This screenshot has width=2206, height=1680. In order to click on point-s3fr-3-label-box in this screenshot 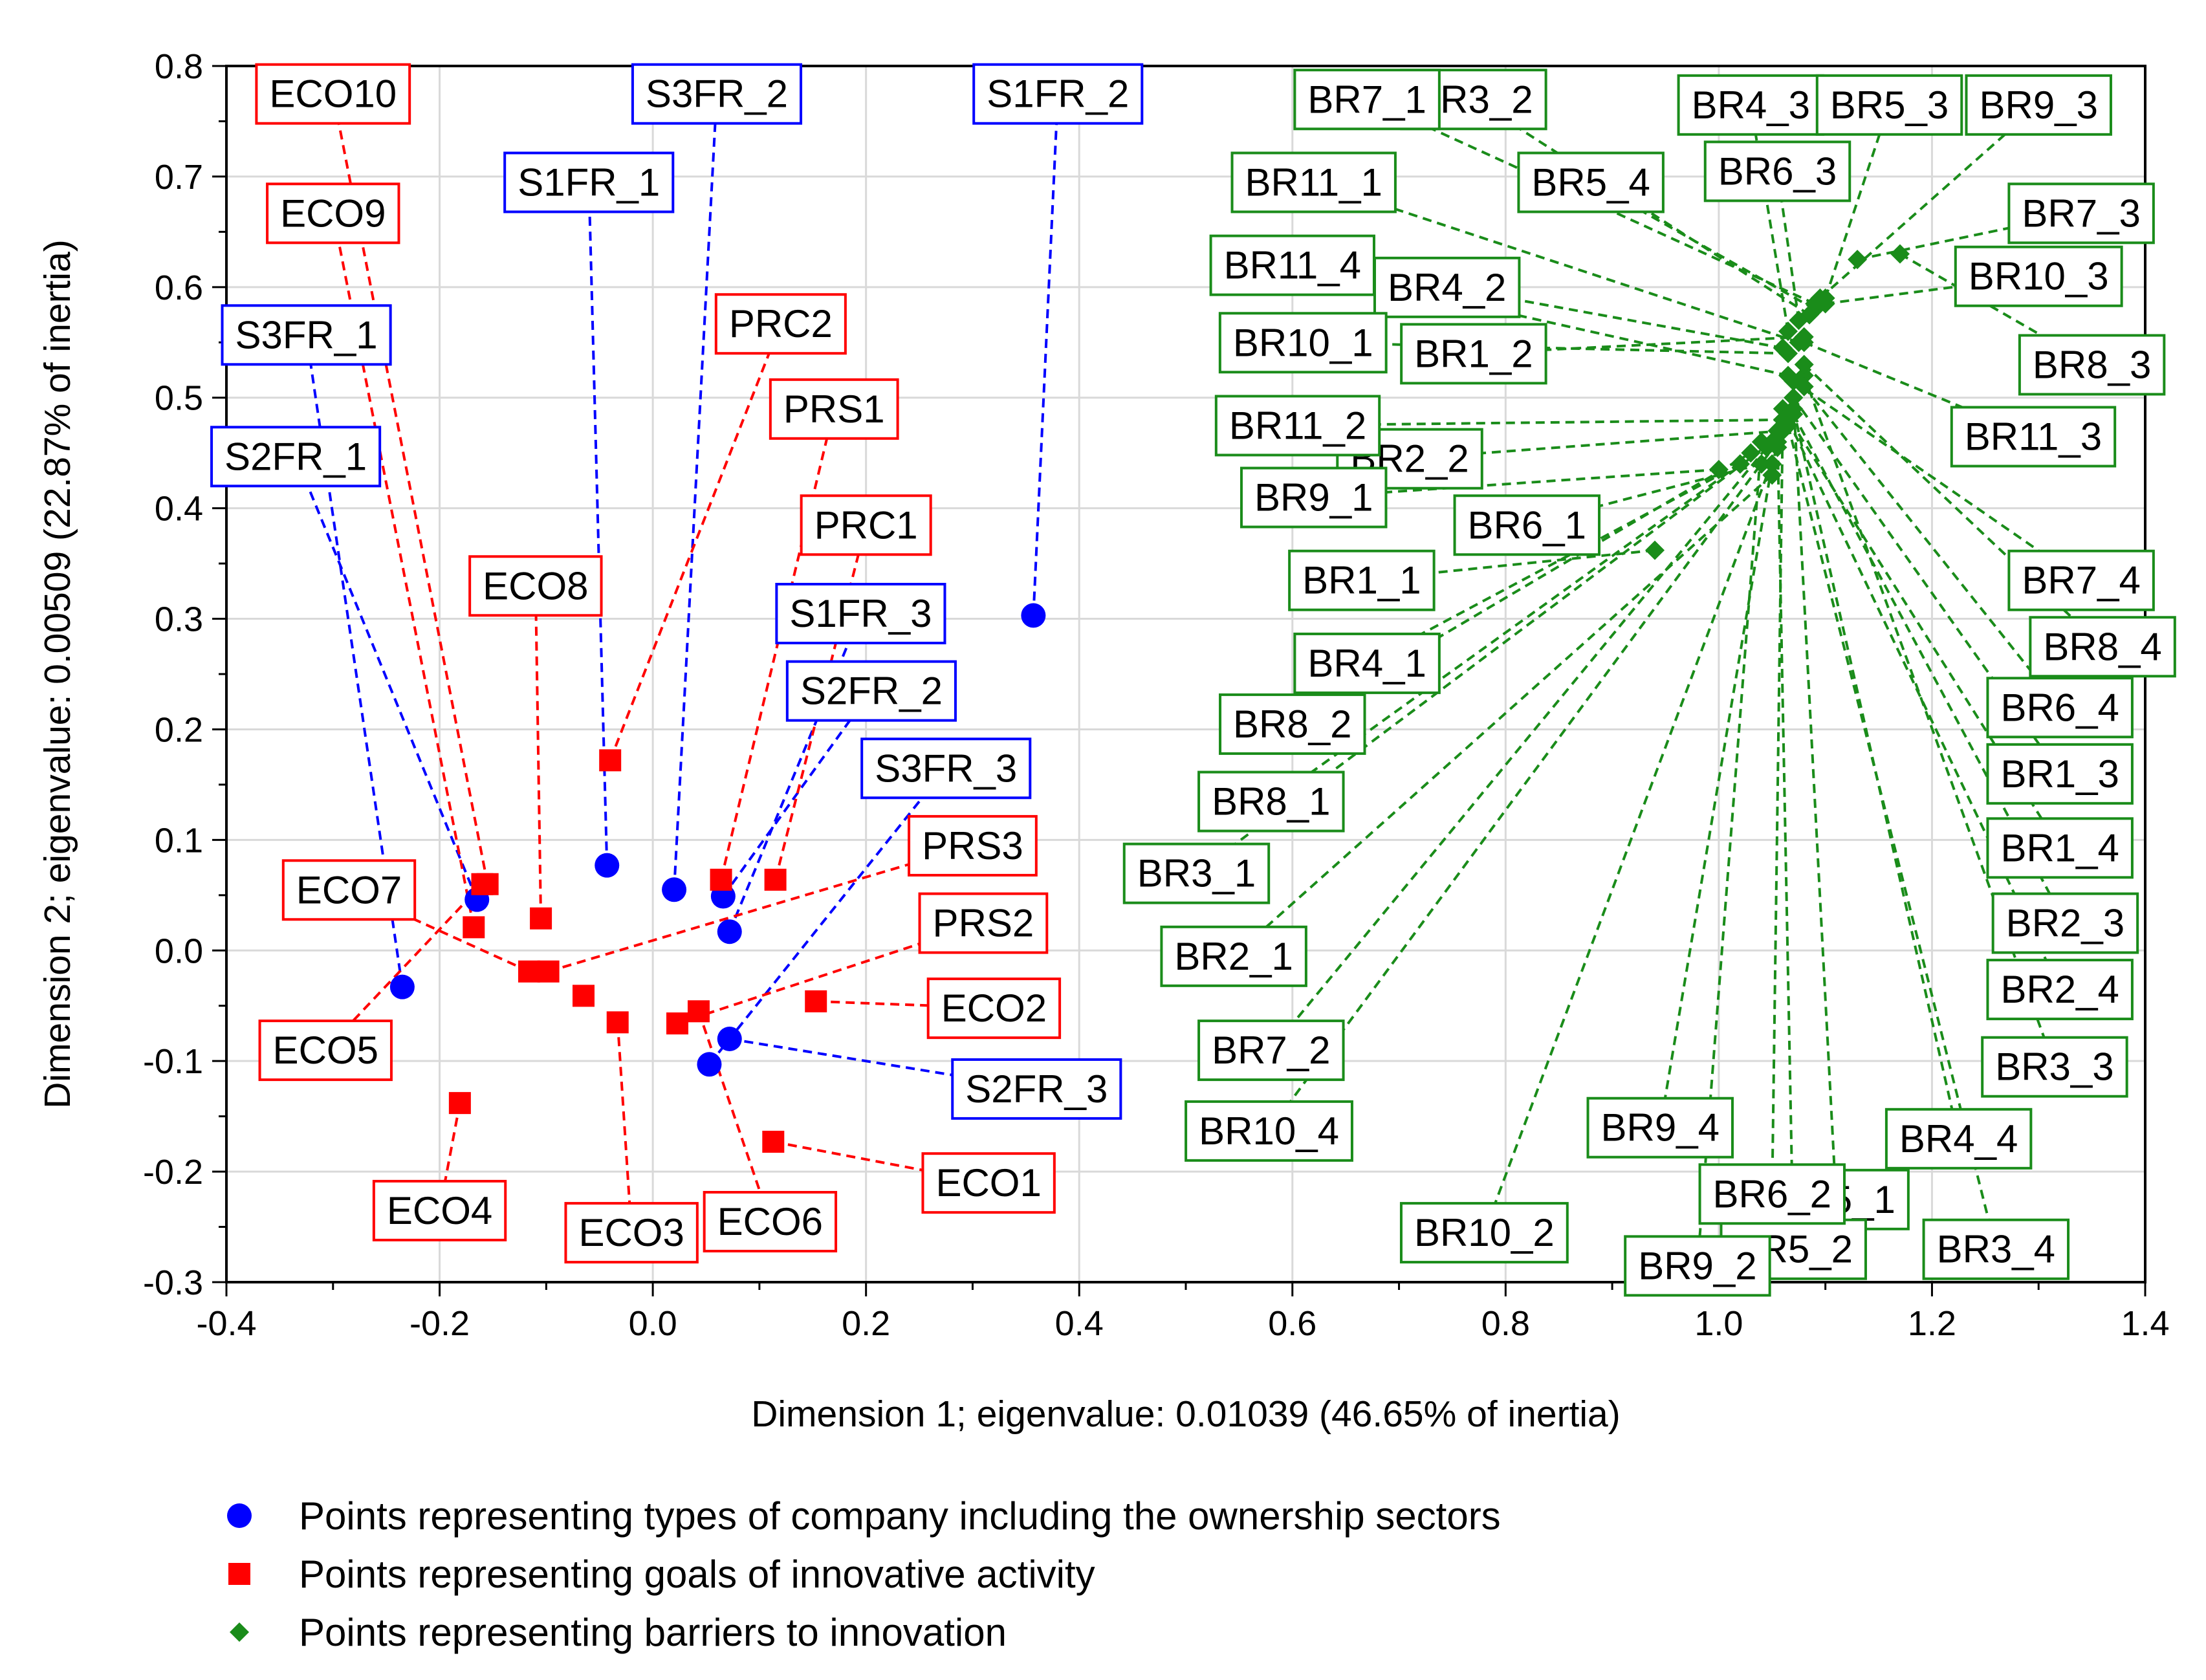, I will do `click(946, 768)`.